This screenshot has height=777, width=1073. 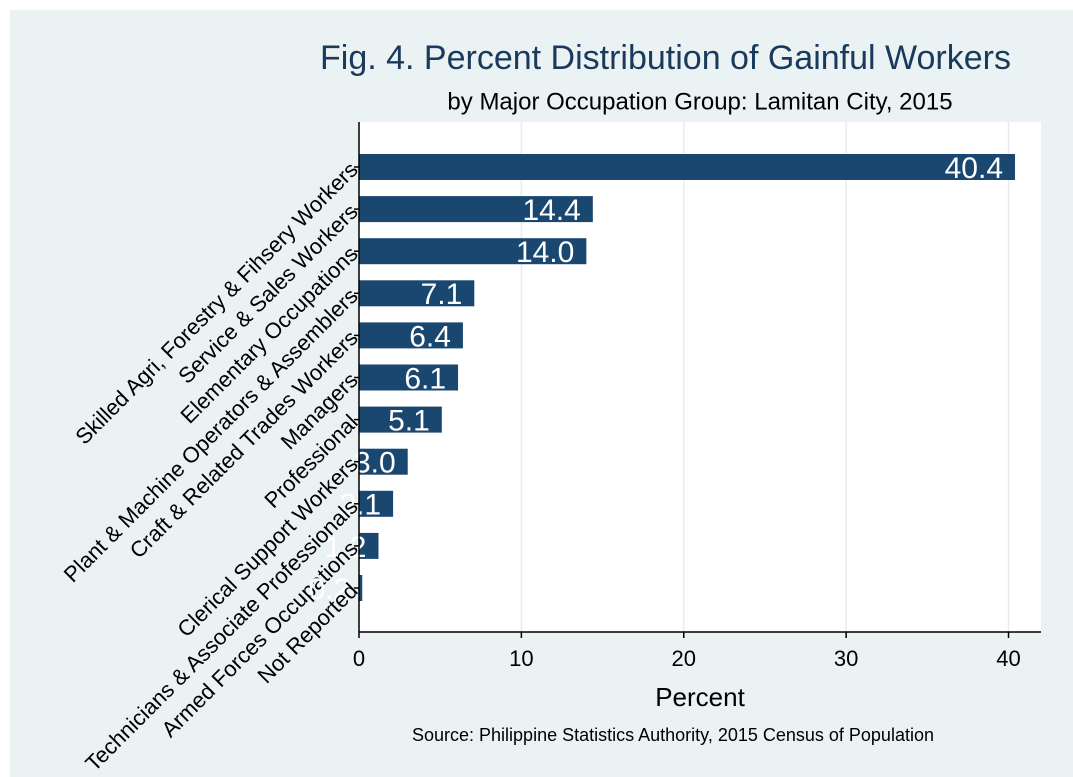 What do you see at coordinates (545, 252) in the screenshot?
I see `value-label: 14.0` at bounding box center [545, 252].